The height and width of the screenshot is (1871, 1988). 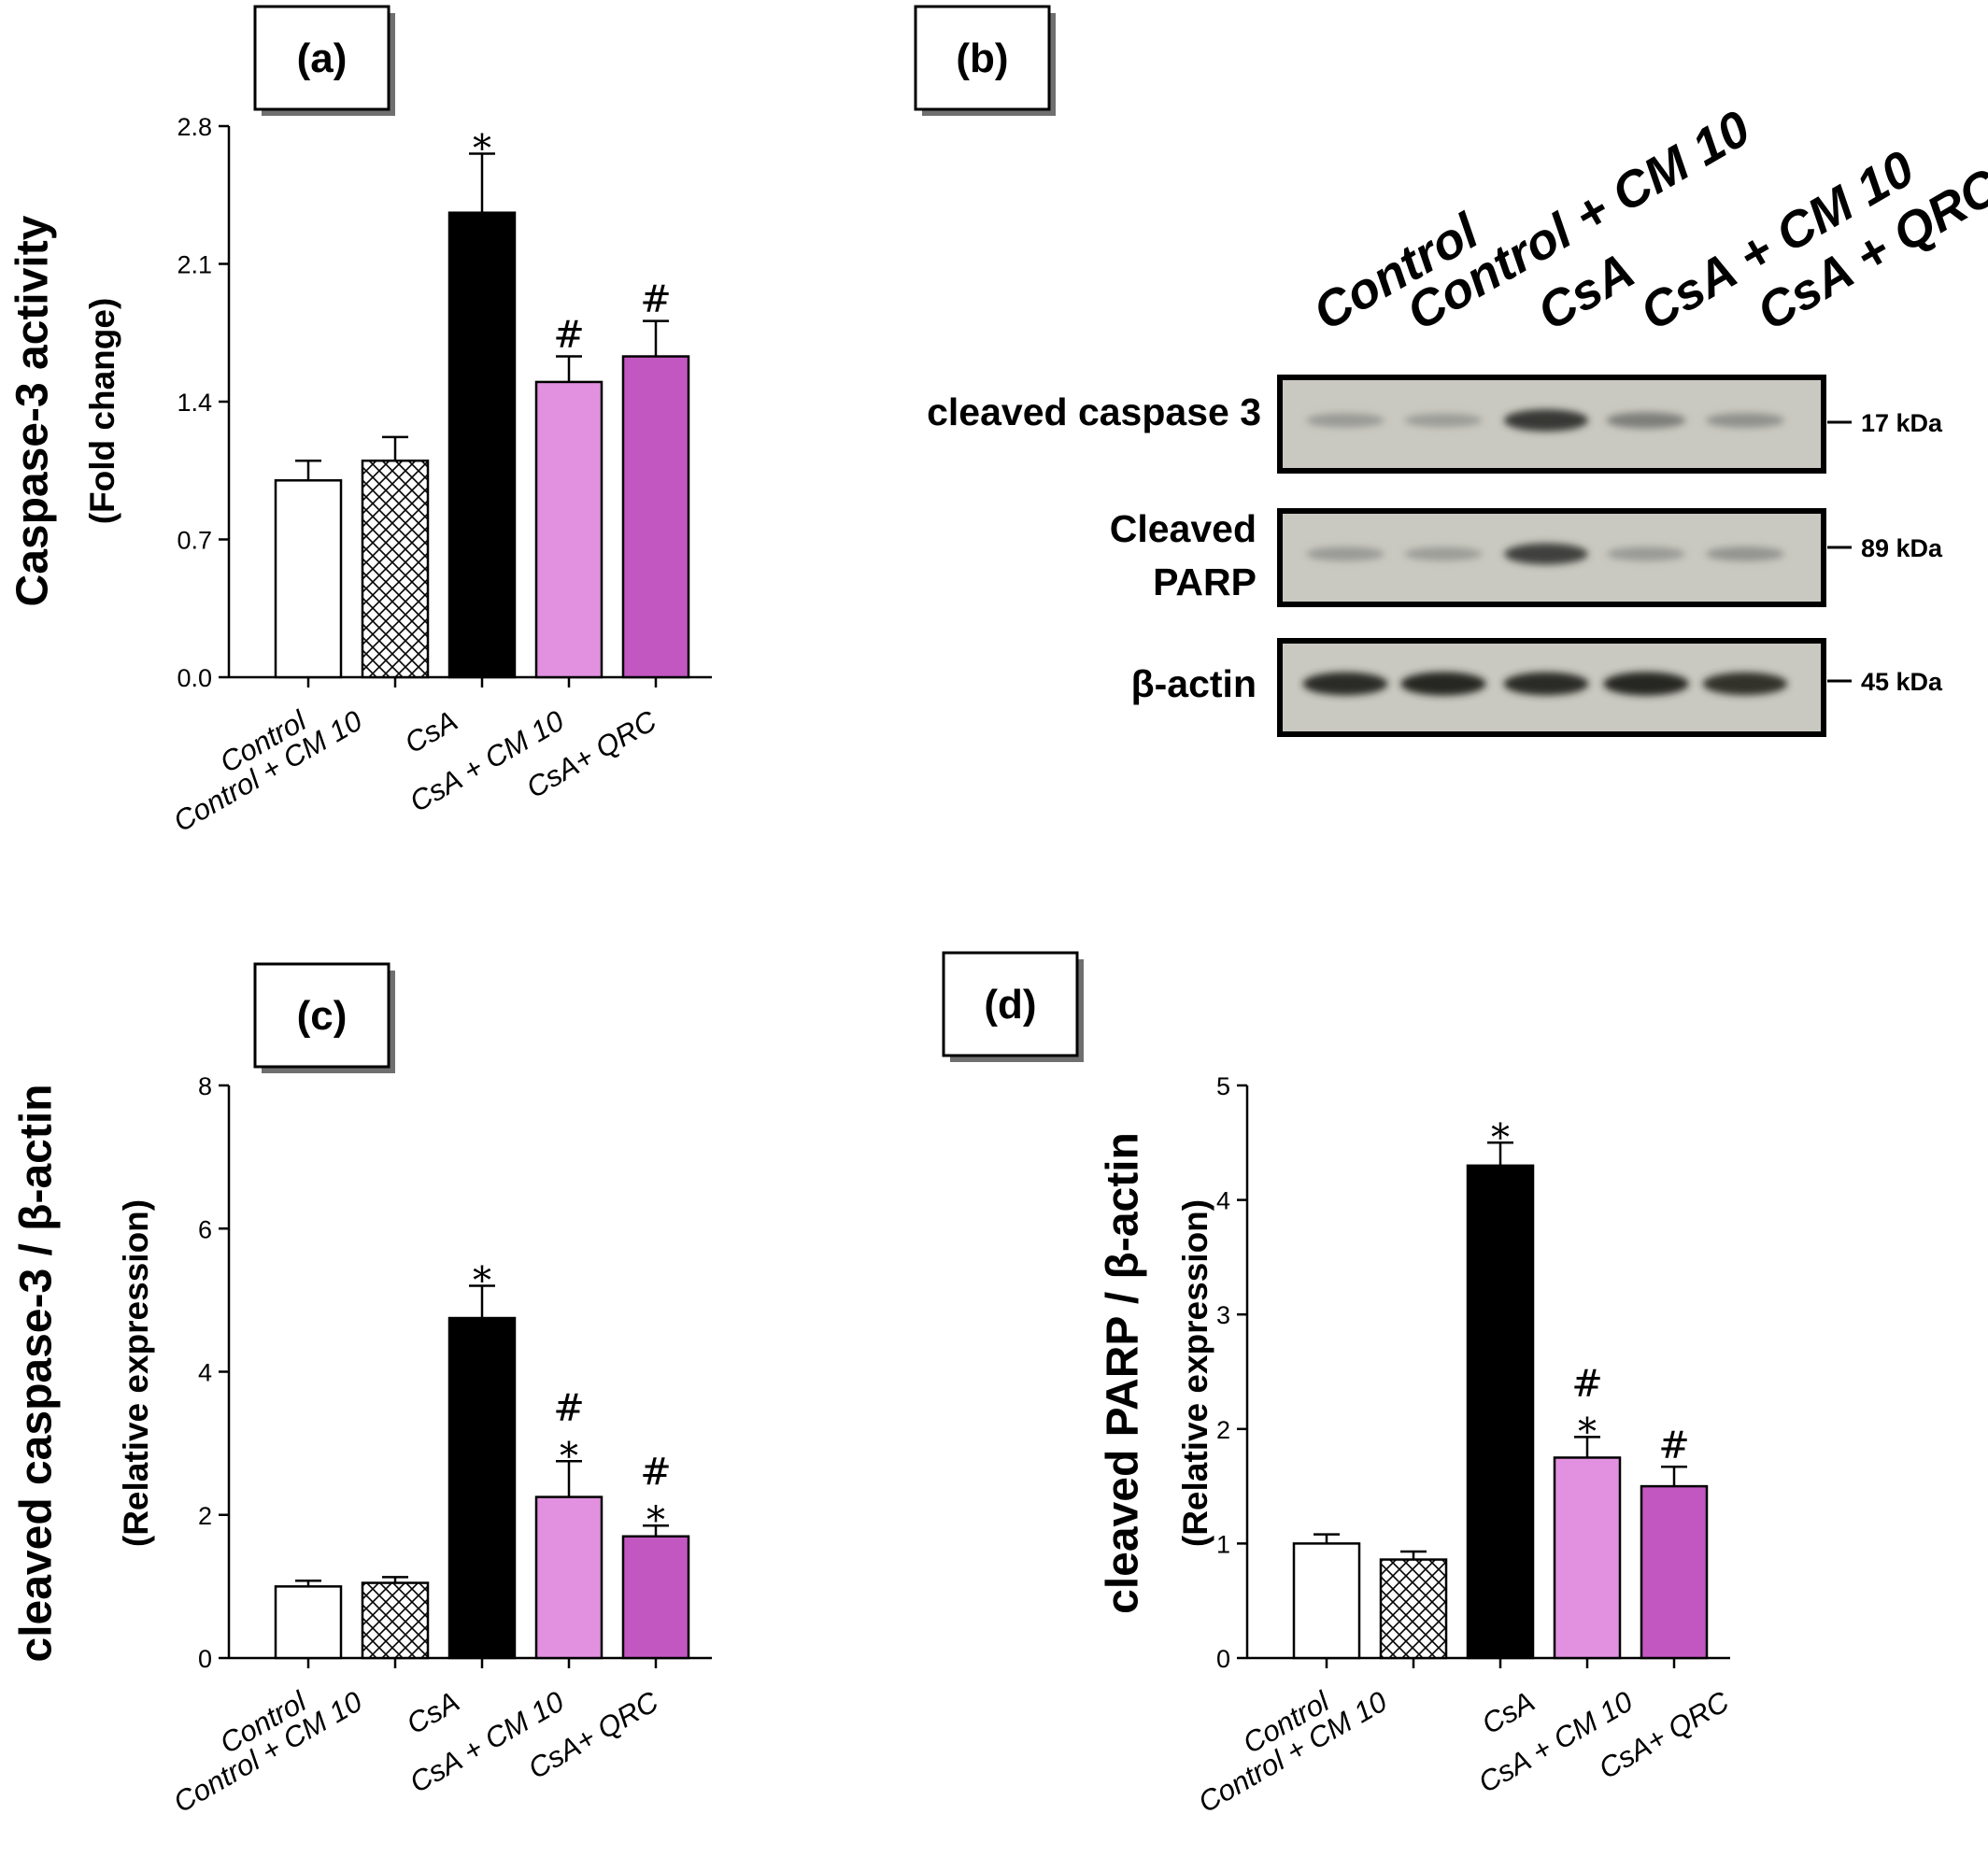 What do you see at coordinates (194, 127) in the screenshot?
I see `y-tick-label: 2.8` at bounding box center [194, 127].